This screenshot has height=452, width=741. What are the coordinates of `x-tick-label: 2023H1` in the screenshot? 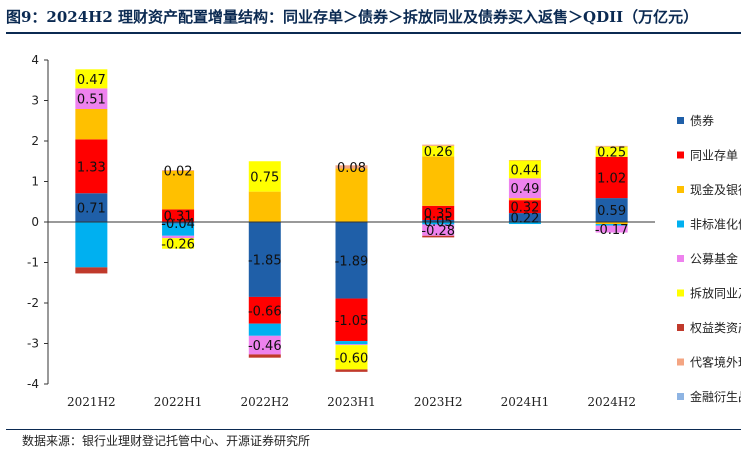 It's located at (351, 402).